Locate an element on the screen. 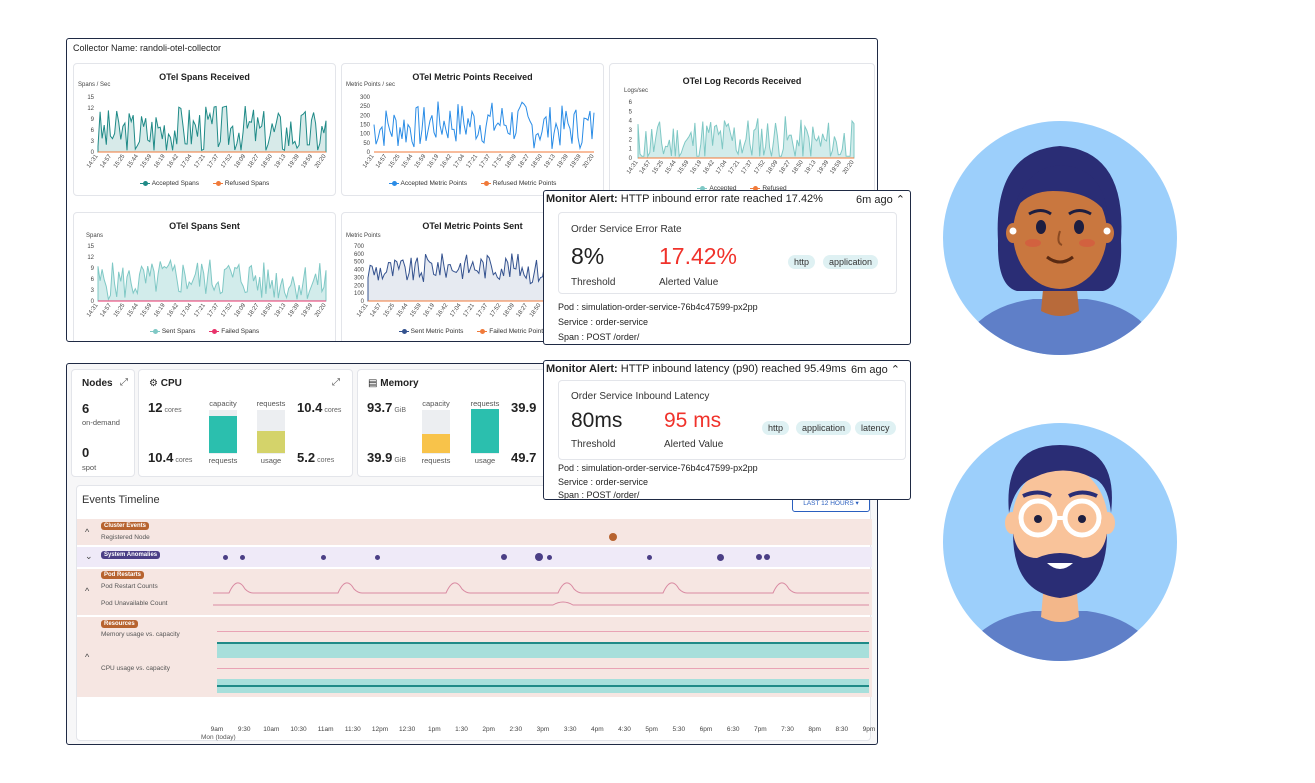  y-axis-label: Spans / Sec is located at coordinates (94, 85).